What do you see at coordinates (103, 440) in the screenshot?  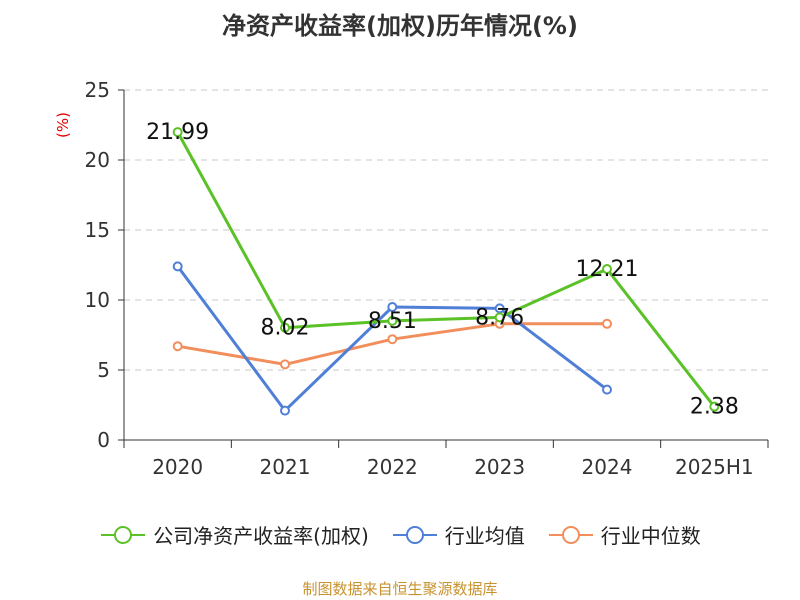 I see `y-tick-label: 0` at bounding box center [103, 440].